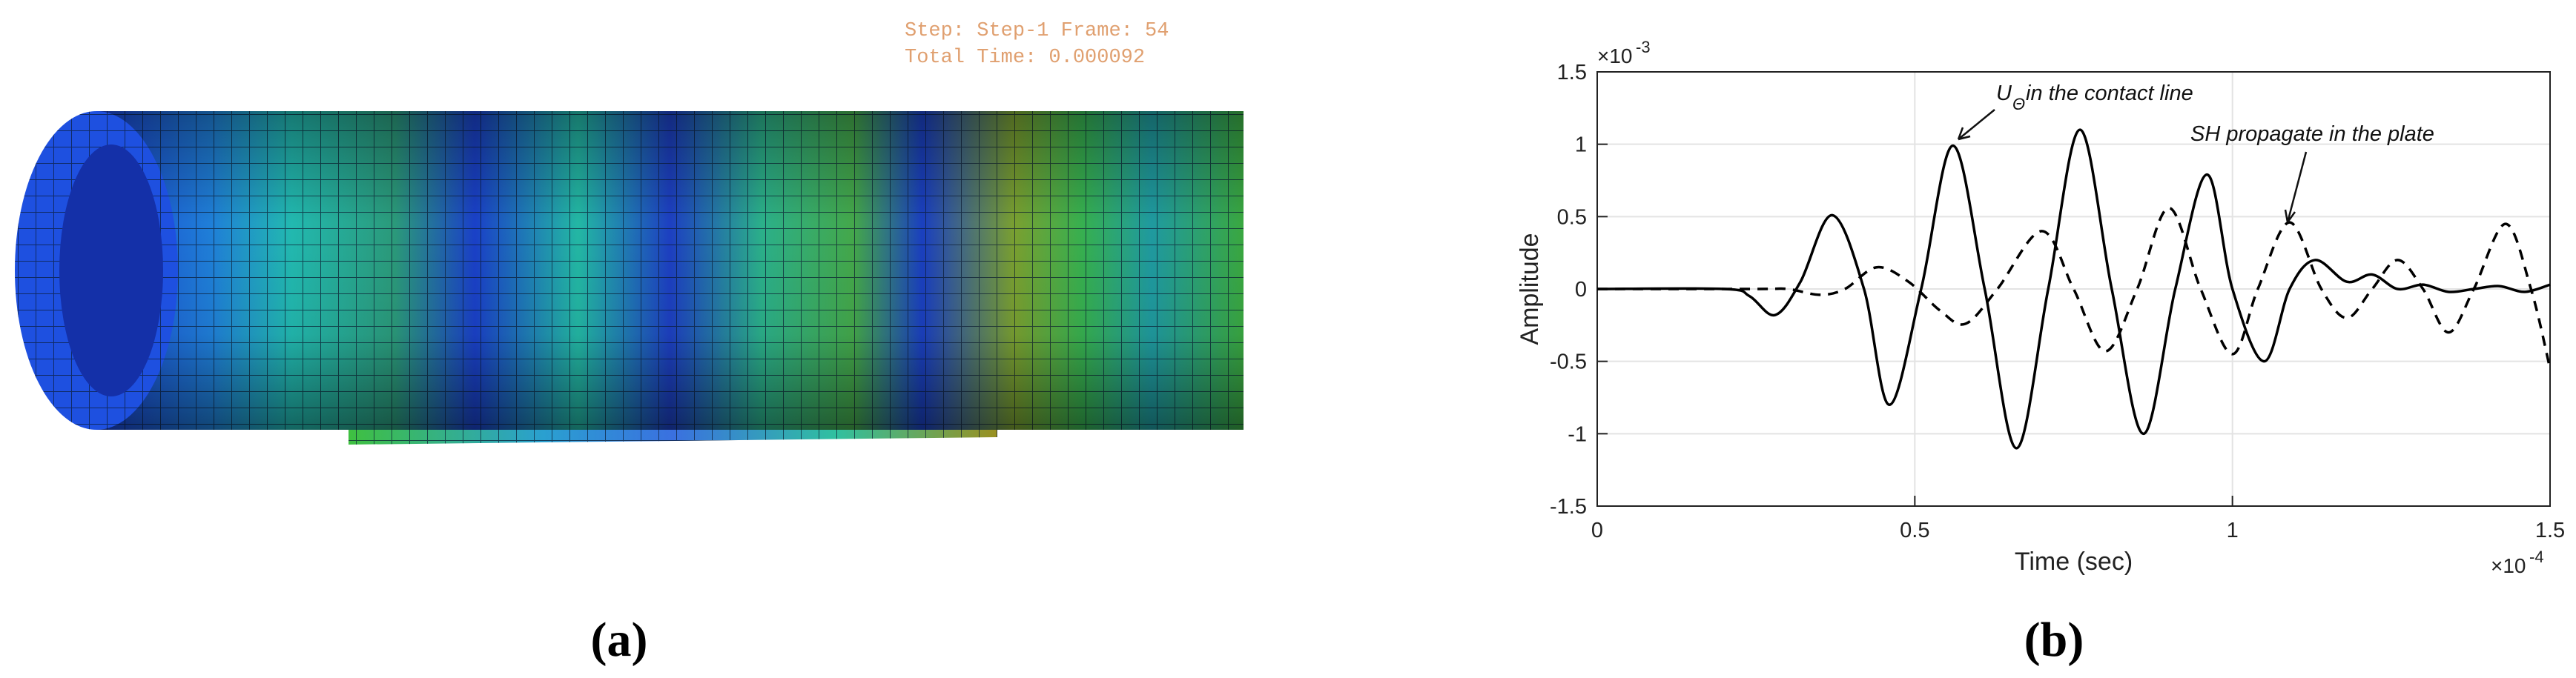 This screenshot has height=678, width=2576. Describe the element at coordinates (1644, 47) in the screenshot. I see `multiplier-power: -3` at that location.